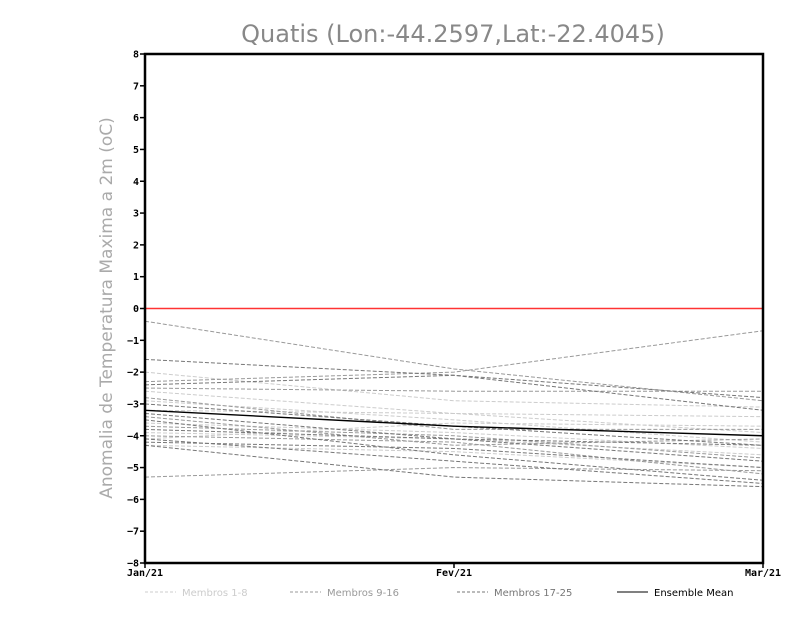 The width and height of the screenshot is (800, 618). Describe the element at coordinates (136, 55) in the screenshot. I see `y-tick-label: 8` at that location.